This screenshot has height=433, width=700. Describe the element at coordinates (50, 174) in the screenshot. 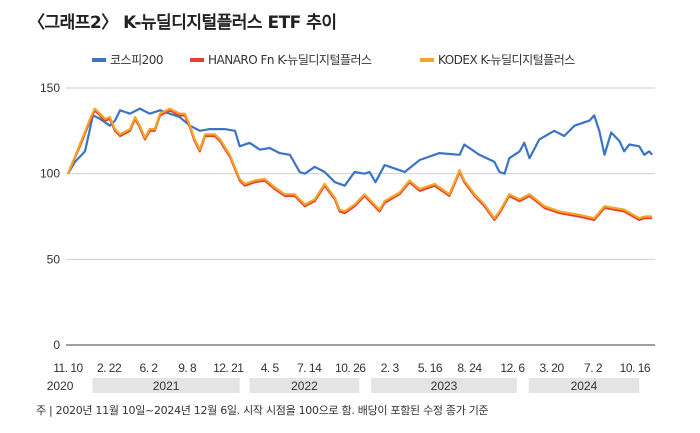

I see `y-tick-label: 100` at that location.